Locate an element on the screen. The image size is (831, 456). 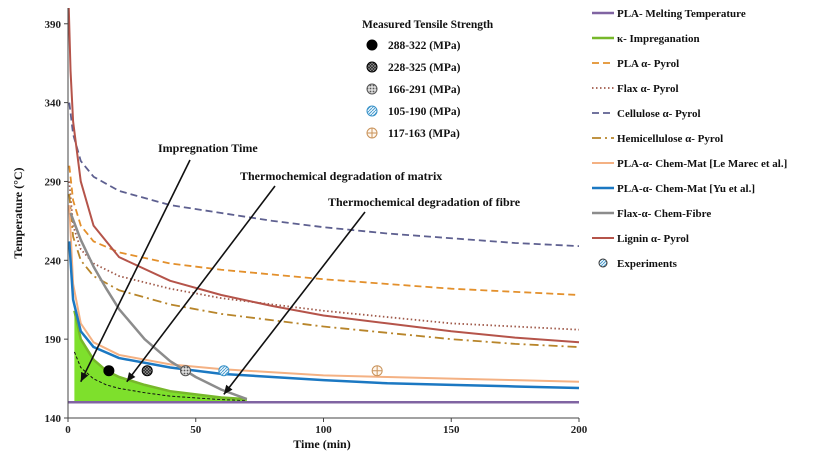
legend-label: κ- Impreganation is located at coordinates (658, 39).